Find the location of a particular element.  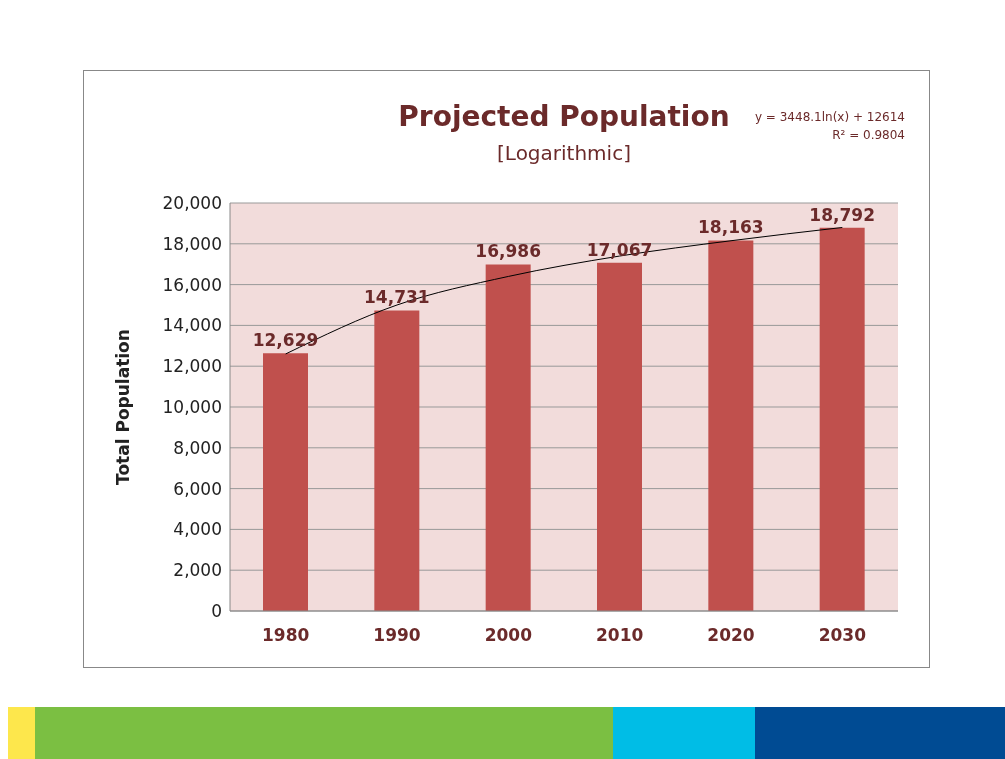

y-tick-label: 8,000 is located at coordinates (197, 447).